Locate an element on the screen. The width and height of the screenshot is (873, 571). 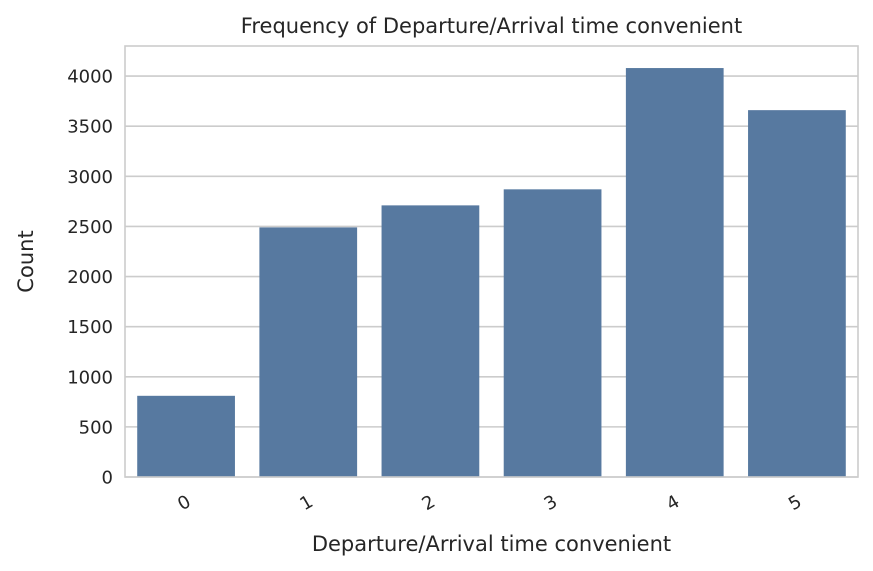
y-tick-label: 2000 is located at coordinates (90, 277).